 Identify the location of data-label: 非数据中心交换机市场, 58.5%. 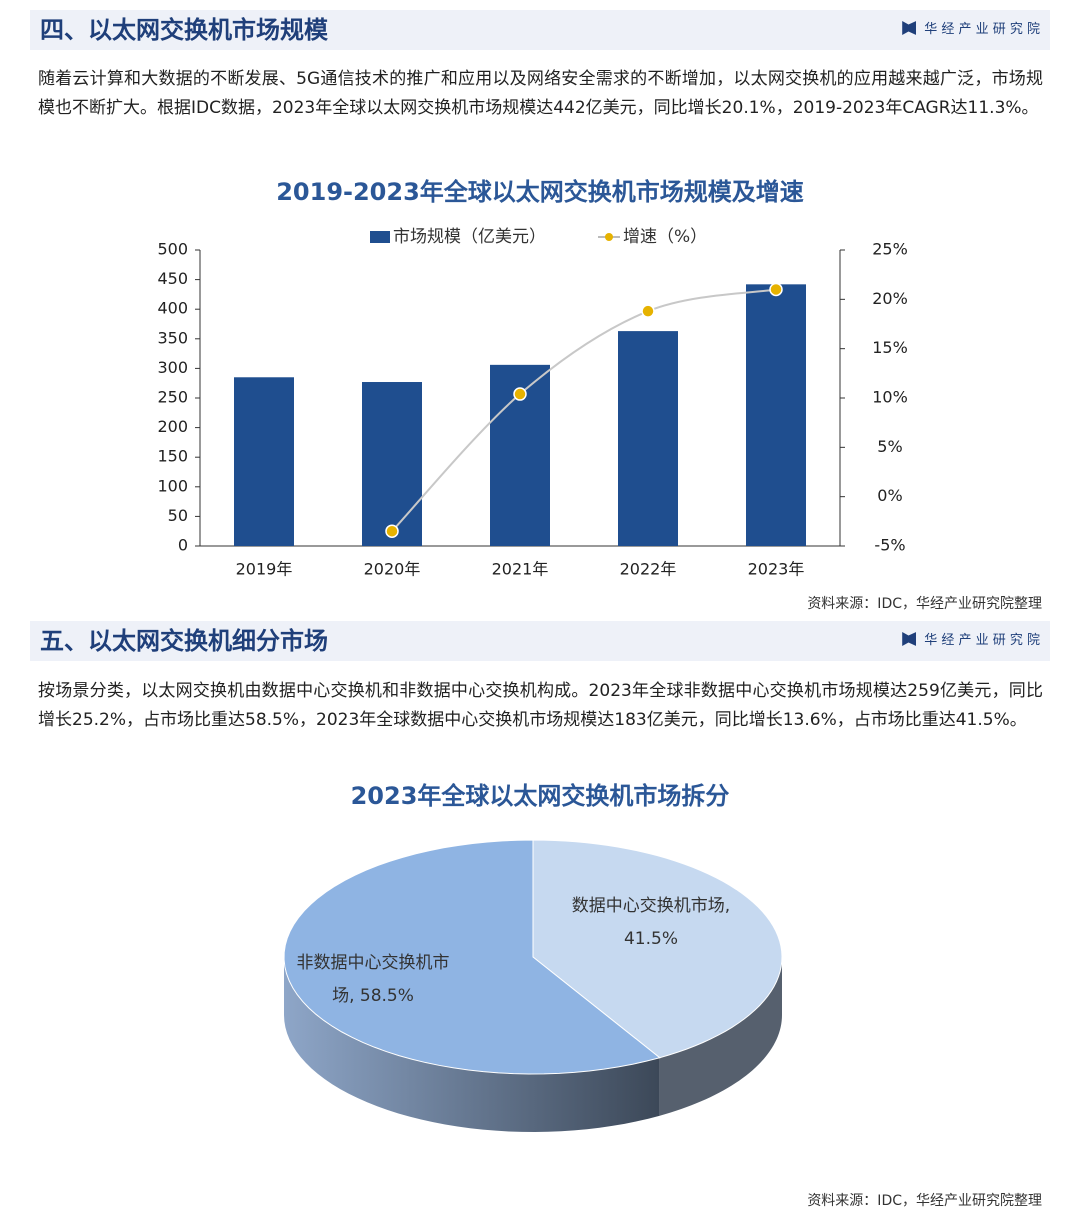
(373, 979).